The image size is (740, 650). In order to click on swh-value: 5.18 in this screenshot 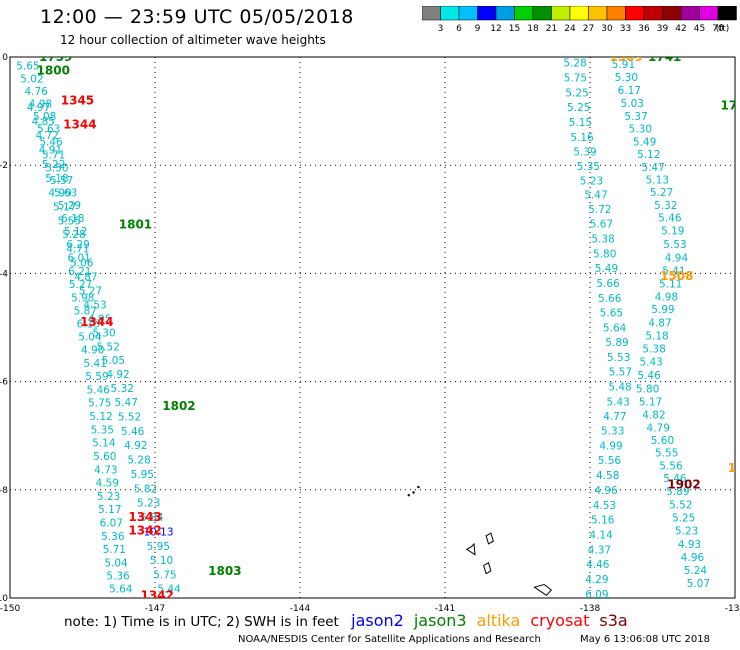, I will do `click(656, 336)`.